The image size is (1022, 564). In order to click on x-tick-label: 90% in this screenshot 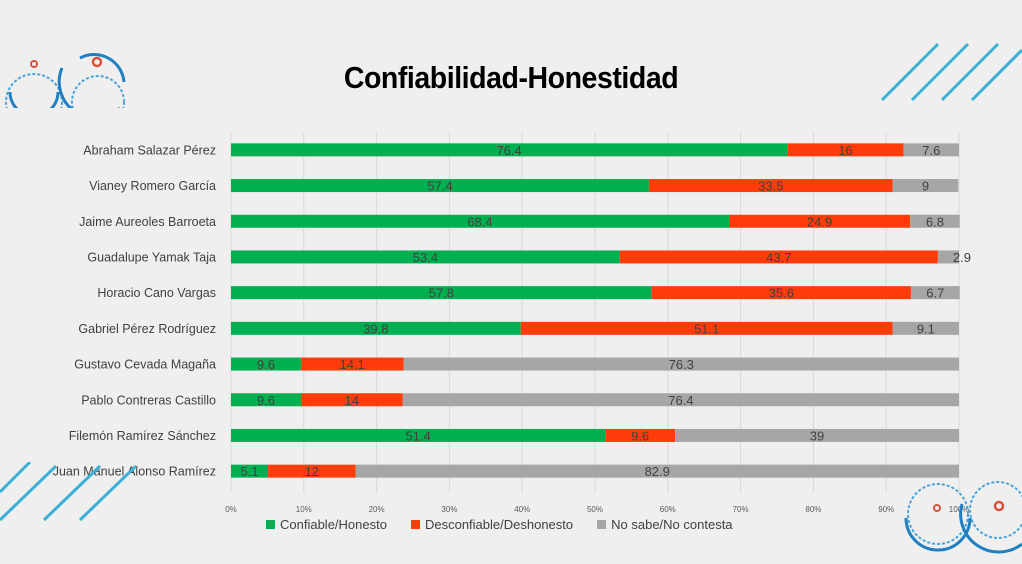, I will do `click(886, 509)`.